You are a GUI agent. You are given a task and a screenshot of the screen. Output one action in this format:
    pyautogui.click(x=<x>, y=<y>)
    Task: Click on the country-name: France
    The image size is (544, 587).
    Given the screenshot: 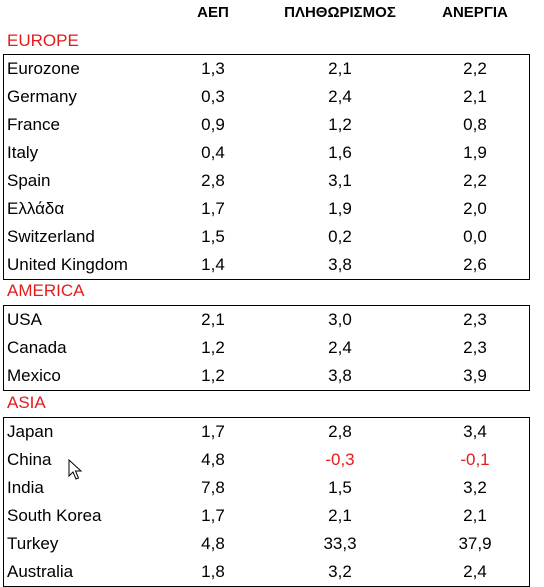 What is the action you would take?
    pyautogui.click(x=33, y=124)
    